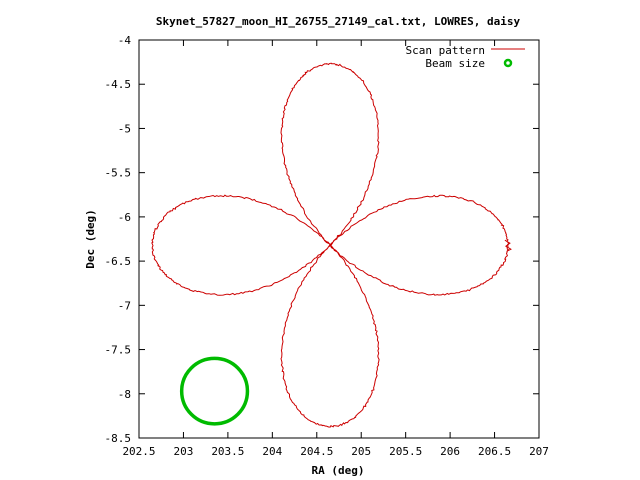  I want to click on y-tick-label: -4, so click(125, 40).